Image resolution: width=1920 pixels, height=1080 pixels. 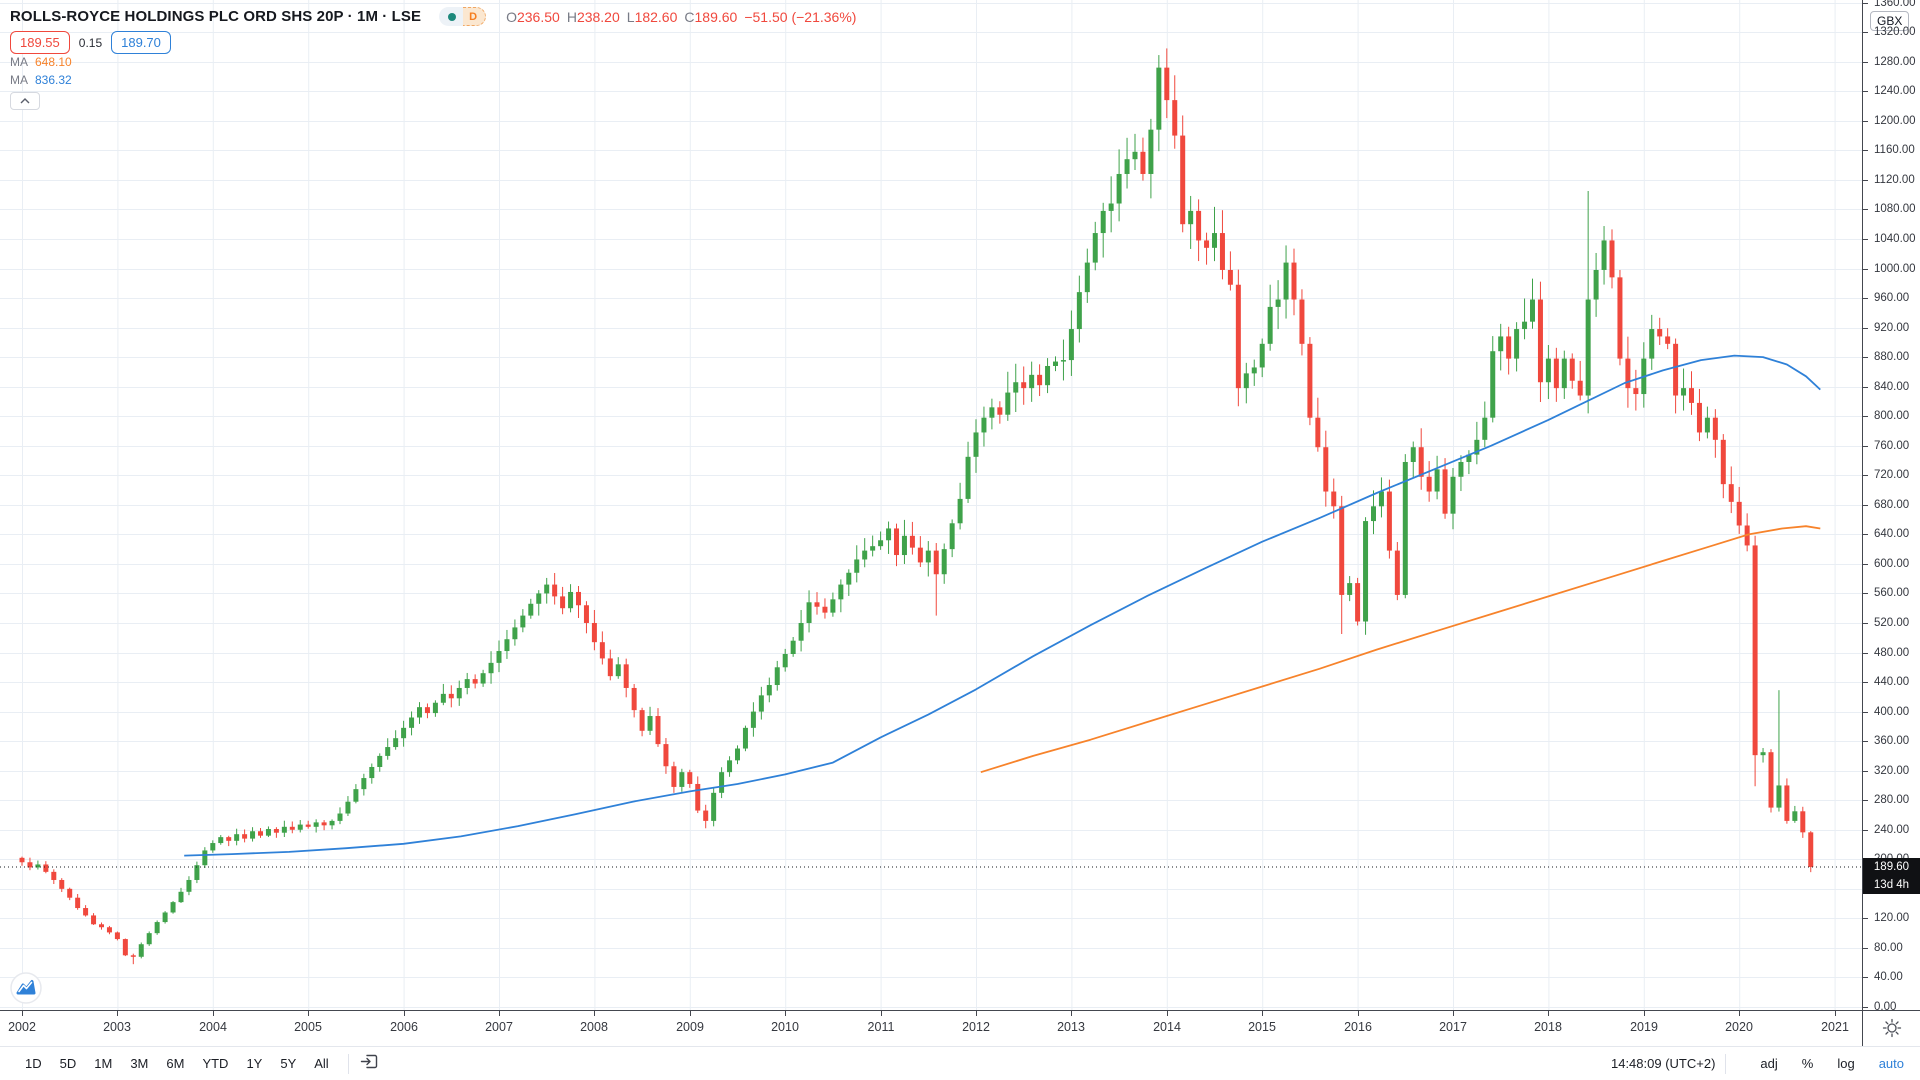 I want to click on price-axis-label: 1040.00, so click(x=1895, y=239).